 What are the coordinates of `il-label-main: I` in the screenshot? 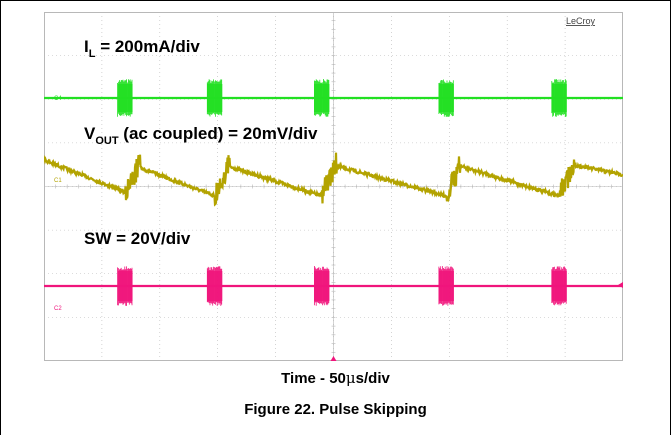 It's located at (86, 46).